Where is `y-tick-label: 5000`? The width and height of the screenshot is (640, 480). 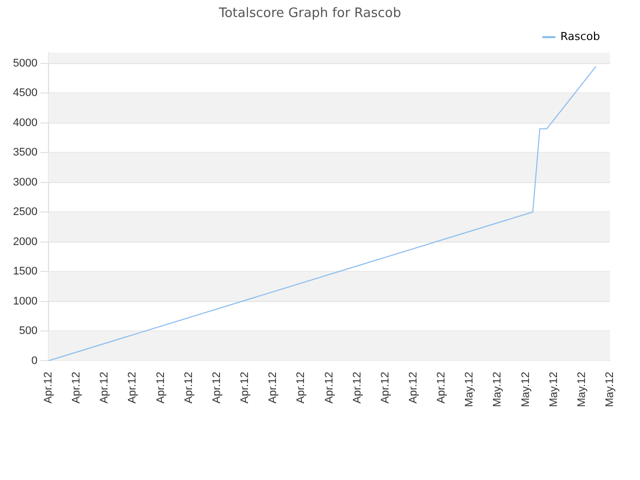 y-tick-label: 5000 is located at coordinates (25, 63).